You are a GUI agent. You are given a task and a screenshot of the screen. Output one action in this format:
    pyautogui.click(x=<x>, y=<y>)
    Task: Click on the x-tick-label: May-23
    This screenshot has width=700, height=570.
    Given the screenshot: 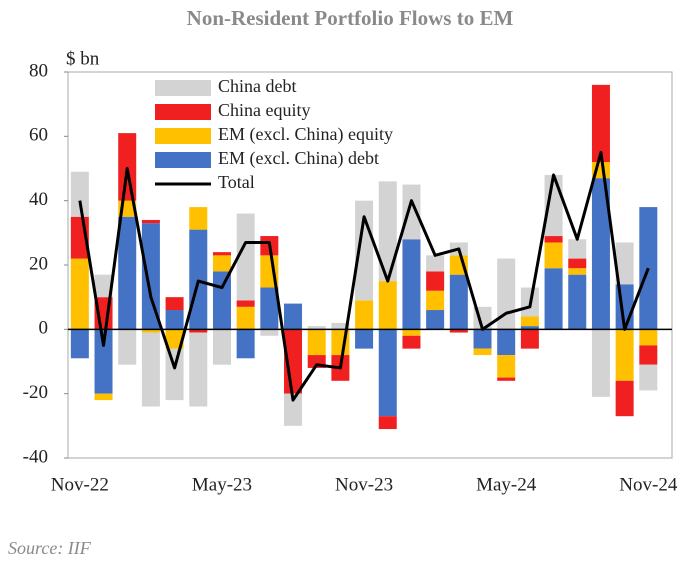 What is the action you would take?
    pyautogui.click(x=222, y=484)
    